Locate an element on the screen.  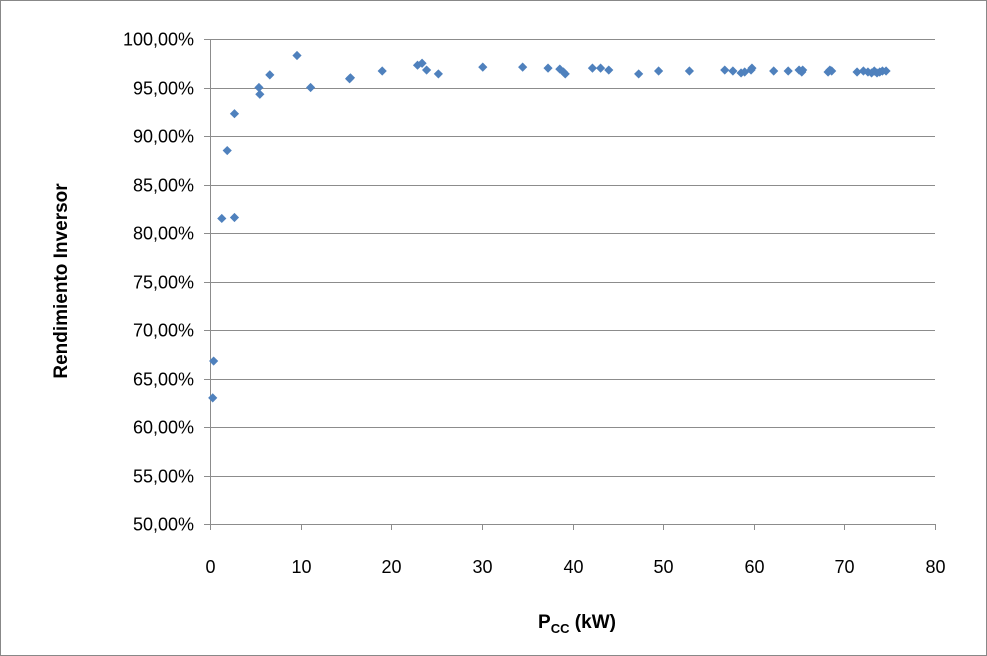
x-tick-label: 40 is located at coordinates (573, 567).